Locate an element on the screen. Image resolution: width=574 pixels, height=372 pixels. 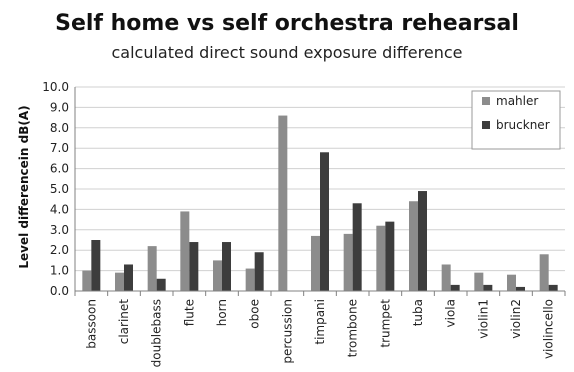
bar-bruckner-doublebass is located at coordinates (161, 284).